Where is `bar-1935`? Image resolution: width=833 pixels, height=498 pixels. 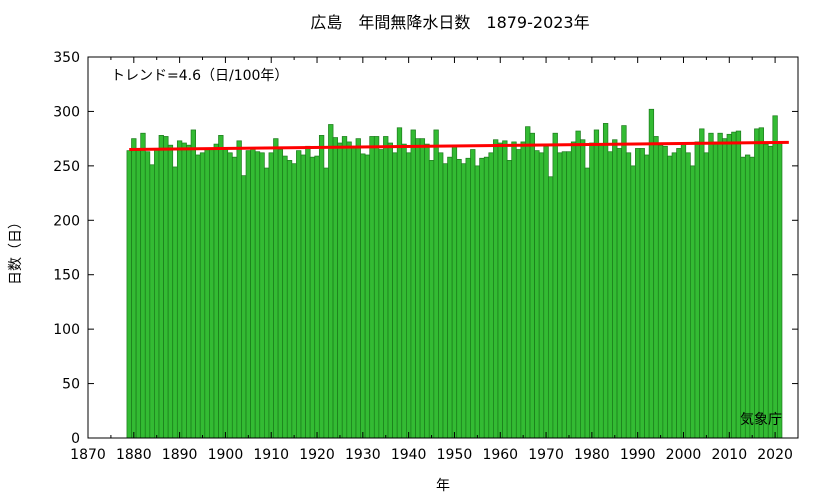 bar-1935 is located at coordinates (386, 287).